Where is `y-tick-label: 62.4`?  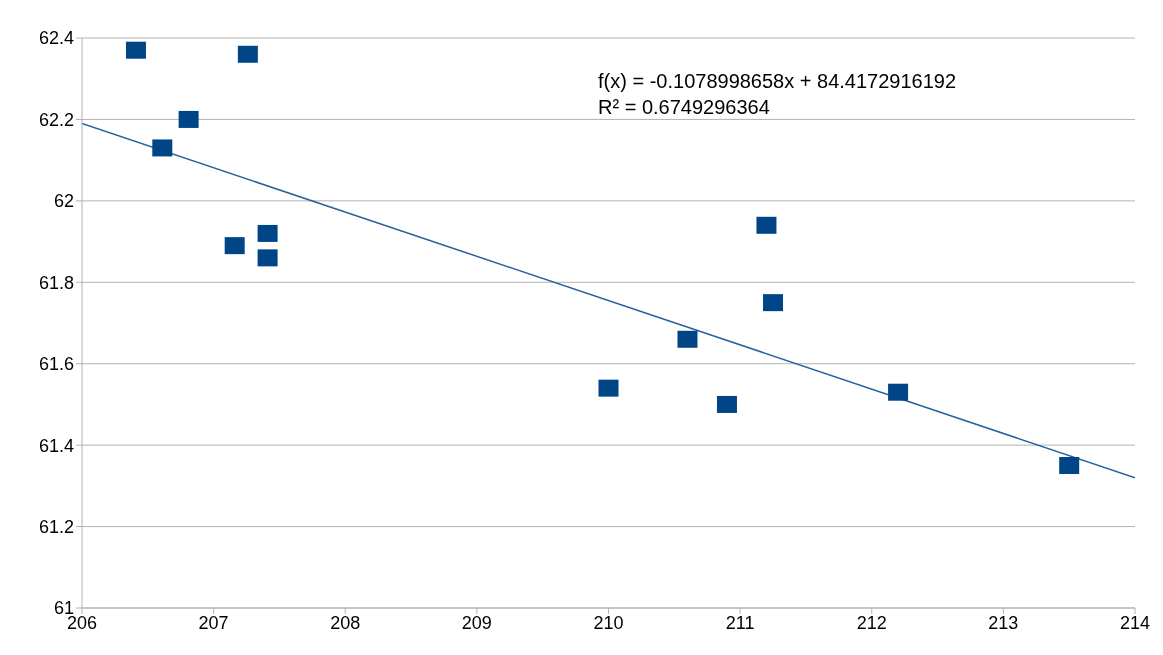 y-tick-label: 62.4 is located at coordinates (56, 38).